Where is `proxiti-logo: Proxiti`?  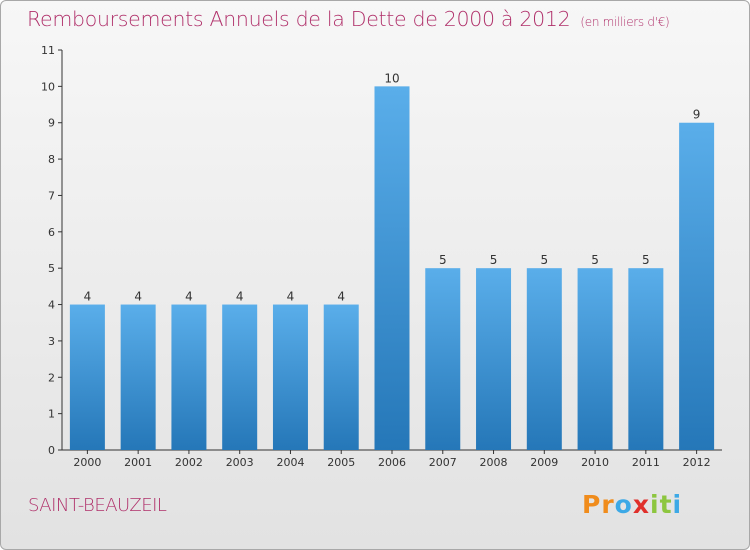
proxiti-logo: Proxiti is located at coordinates (632, 504).